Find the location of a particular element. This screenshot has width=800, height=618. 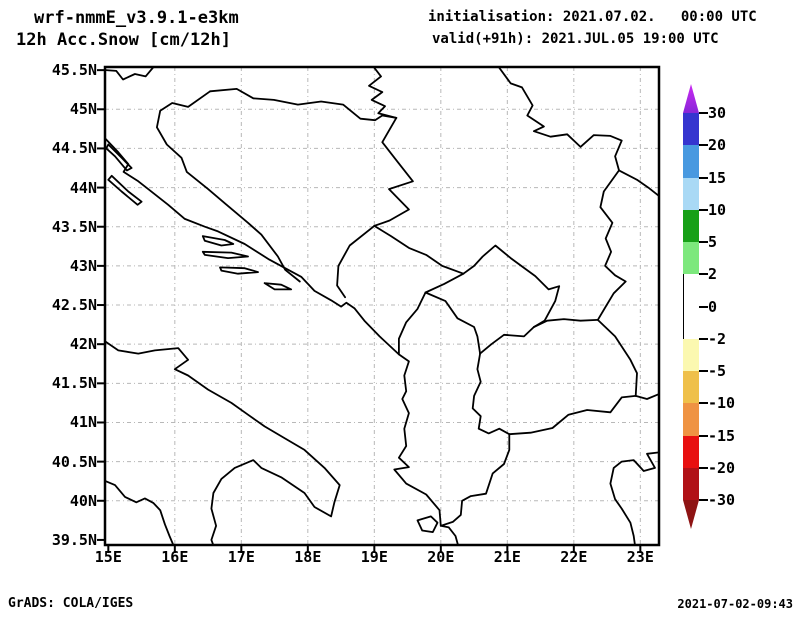

macedonia-greece-border is located at coordinates (572, 415).